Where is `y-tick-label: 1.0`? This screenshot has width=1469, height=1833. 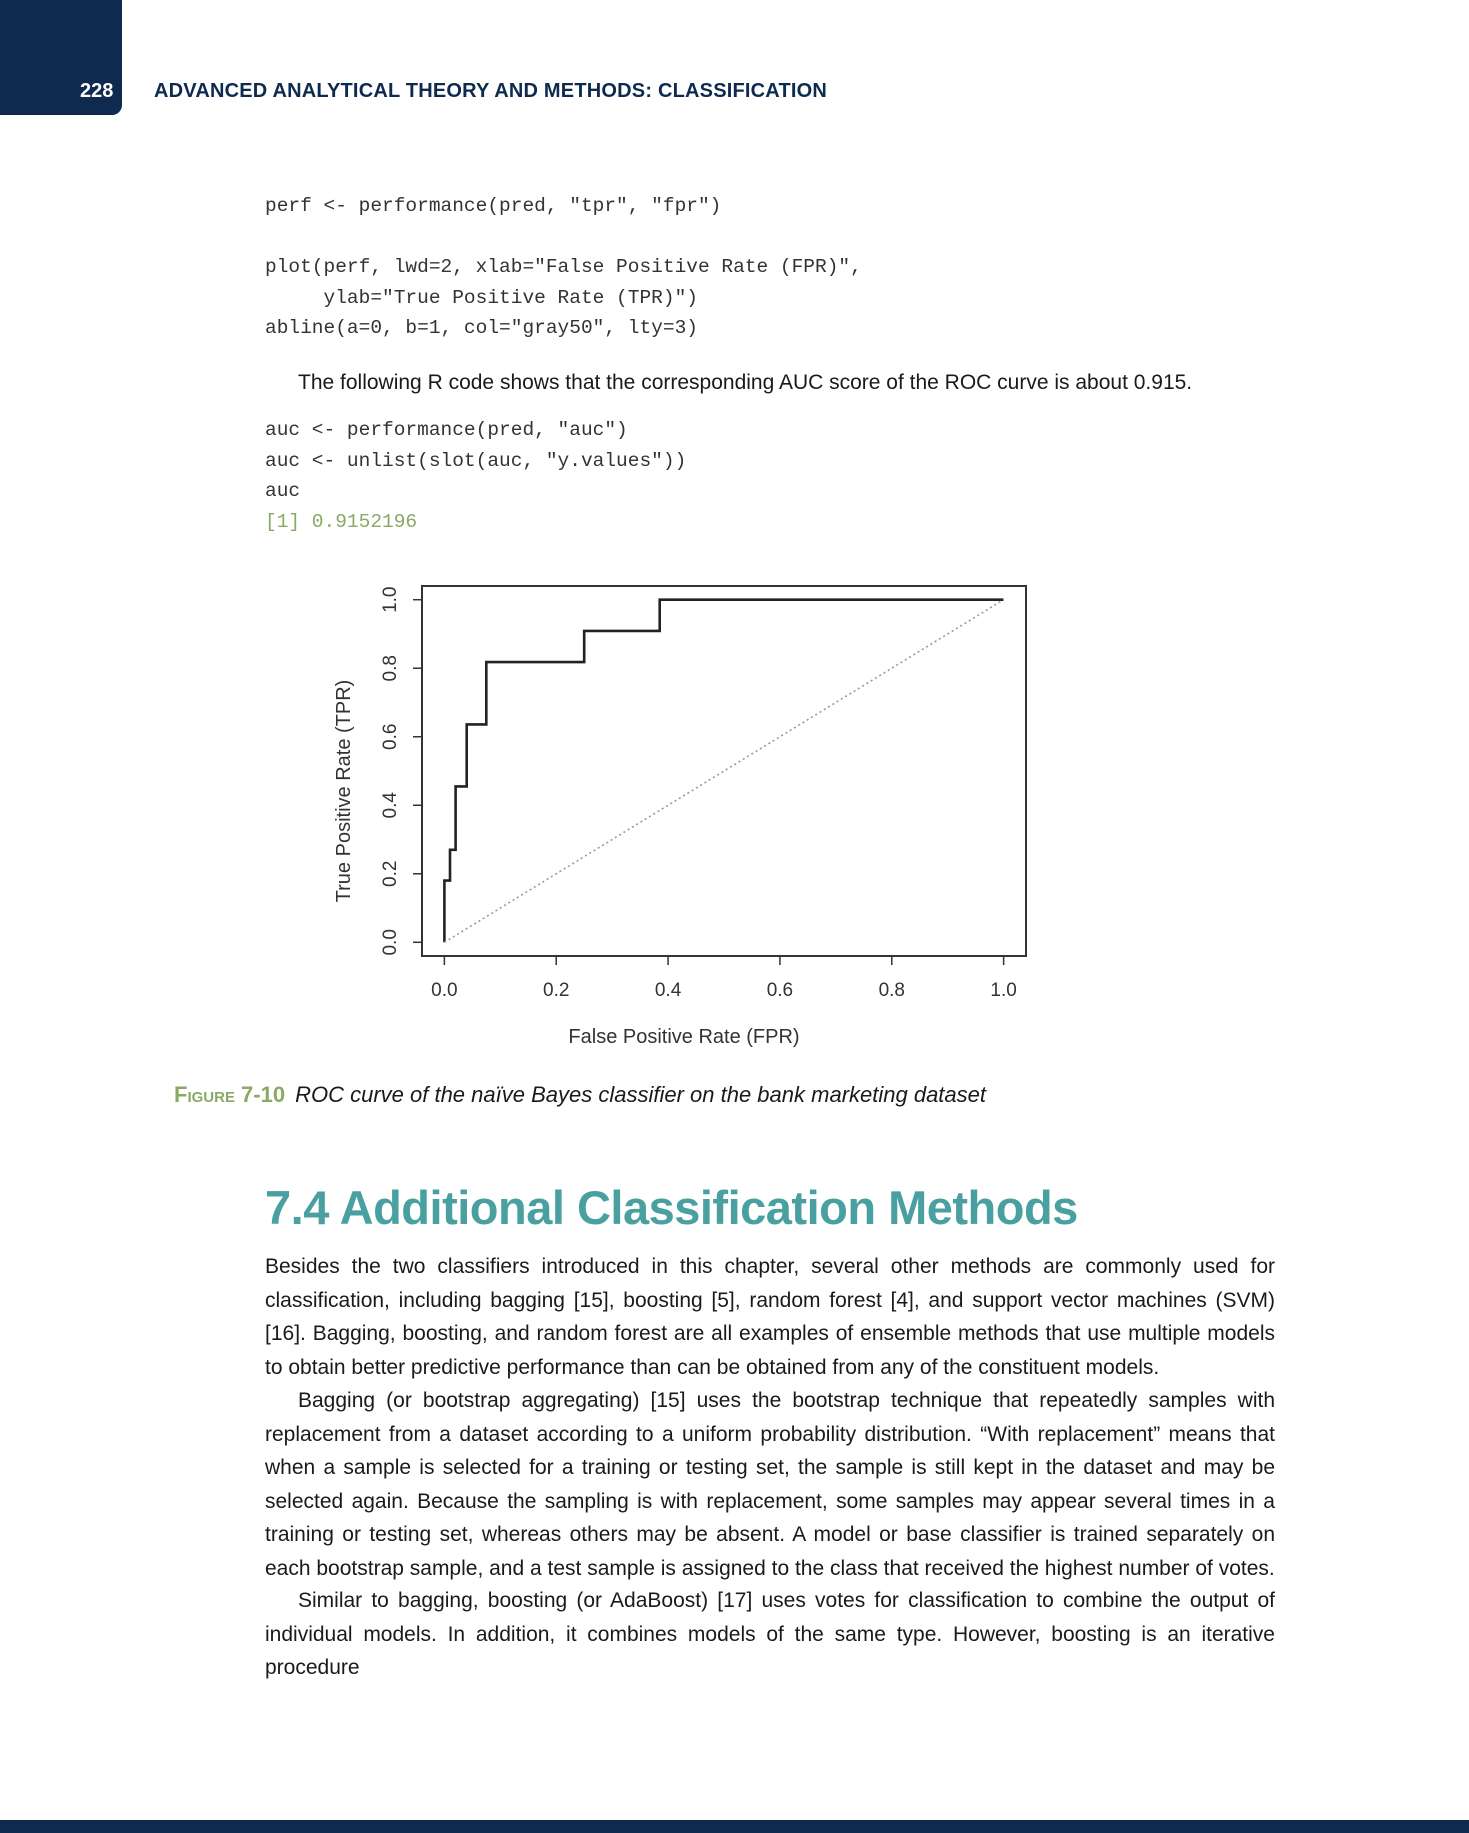 y-tick-label: 1.0 is located at coordinates (390, 599).